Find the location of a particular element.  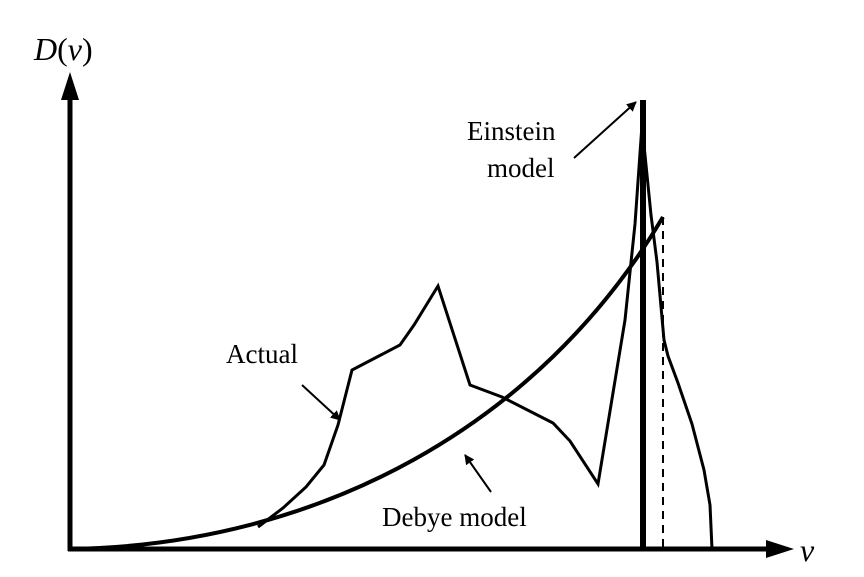

y-axis-label-close-paren: ) is located at coordinates (87, 49).